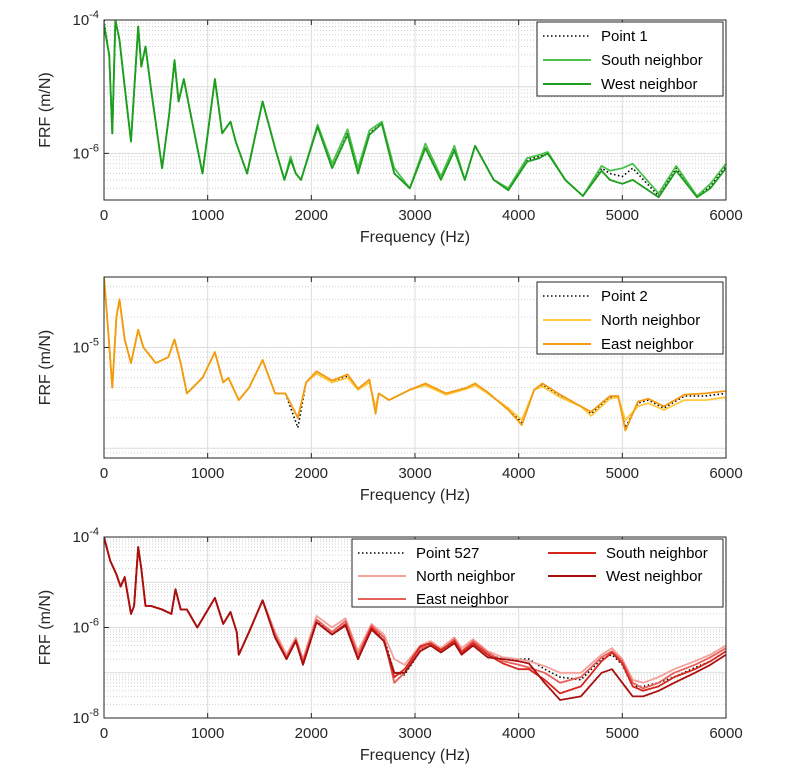 The width and height of the screenshot is (801, 771). I want to click on y-axis: 10-5, so click(91, 346).